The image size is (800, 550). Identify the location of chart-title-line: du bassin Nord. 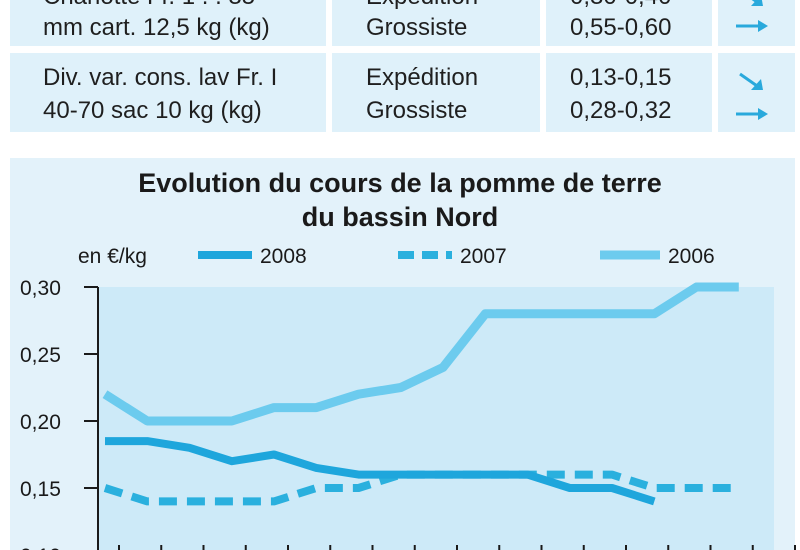
(400, 217).